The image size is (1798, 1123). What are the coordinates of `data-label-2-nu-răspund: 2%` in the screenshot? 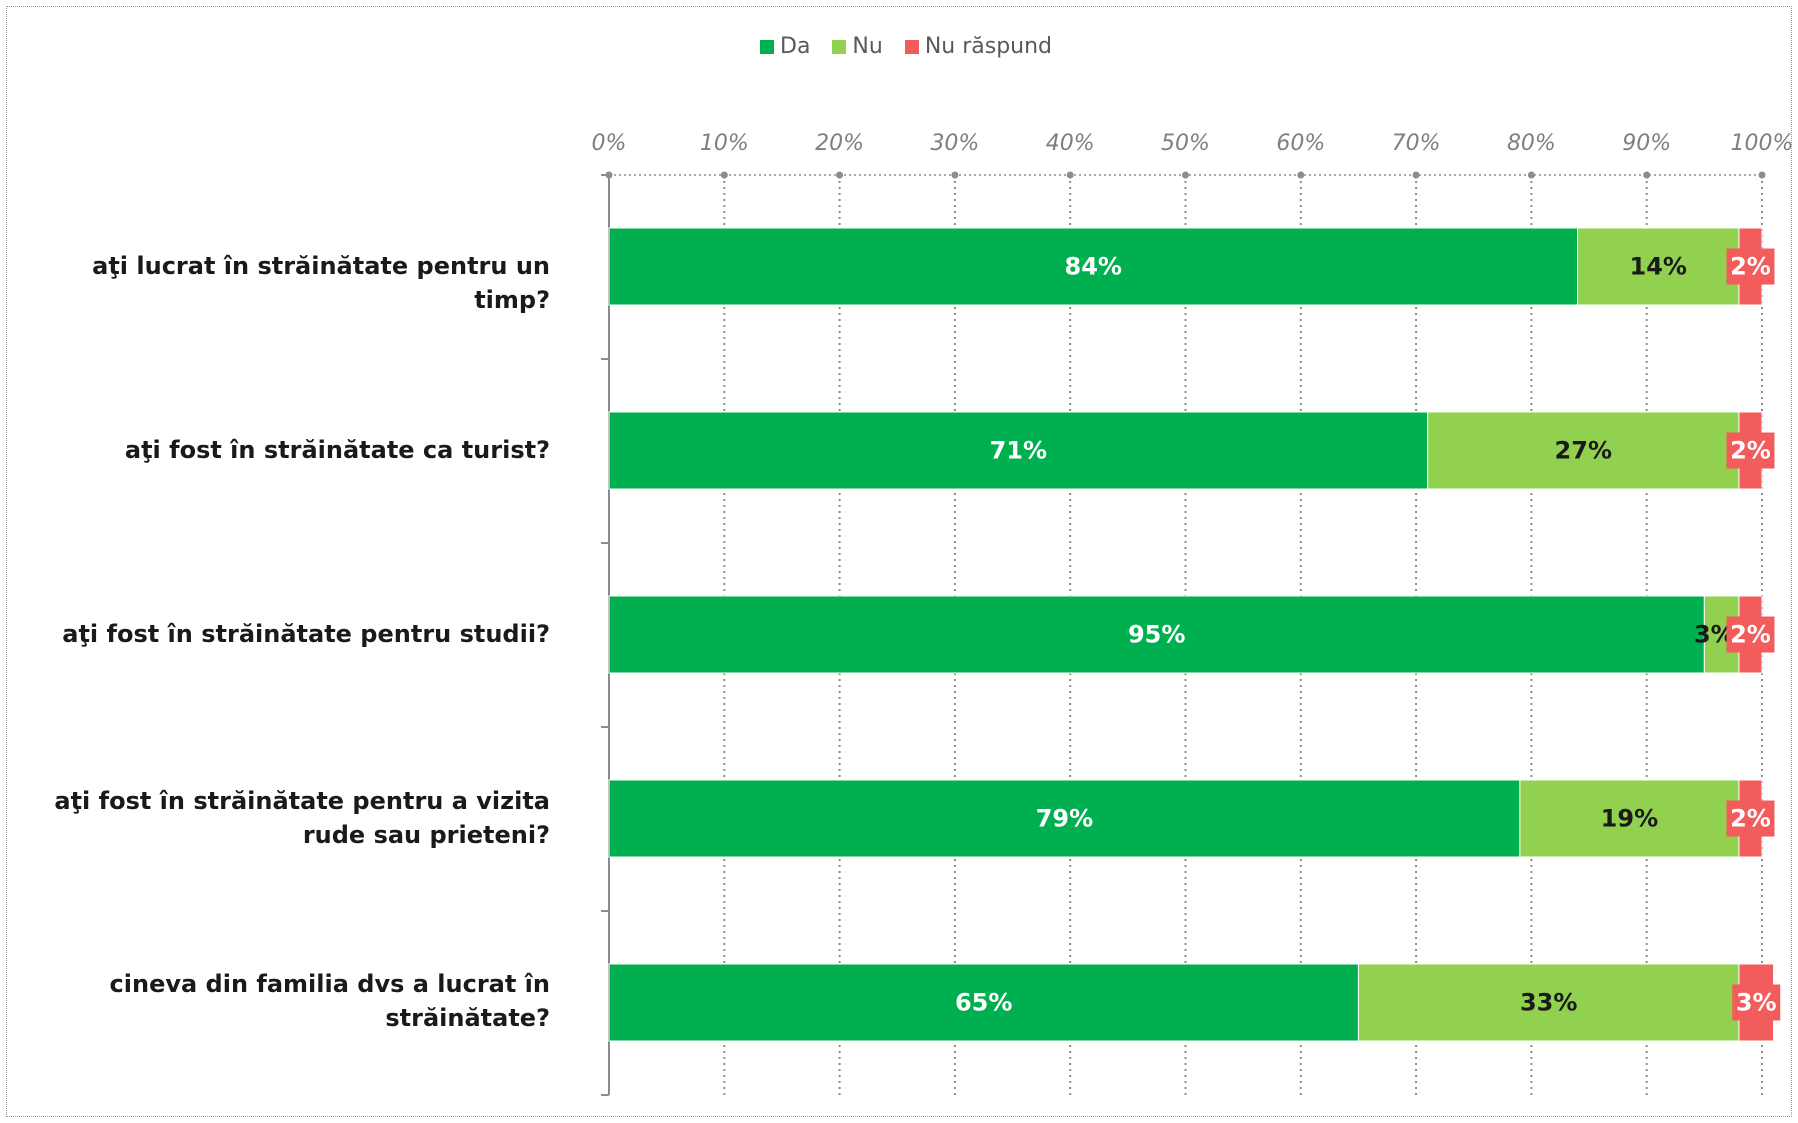 It's located at (1750, 451).